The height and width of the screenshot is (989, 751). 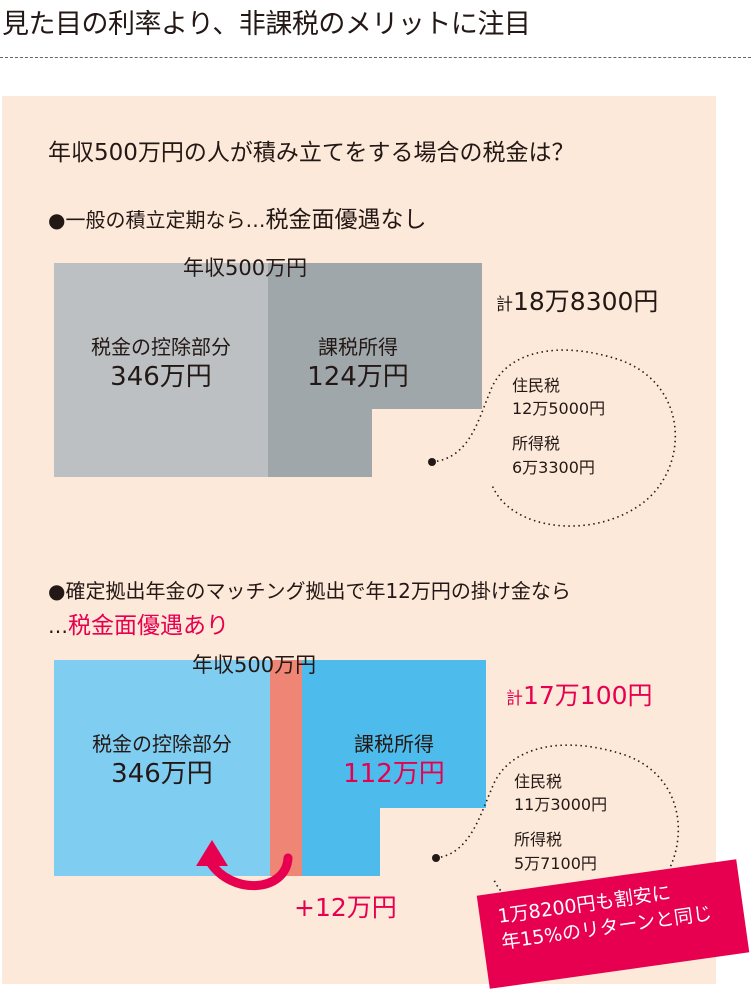 I want to click on case1-taxable-block, so click(x=375, y=370).